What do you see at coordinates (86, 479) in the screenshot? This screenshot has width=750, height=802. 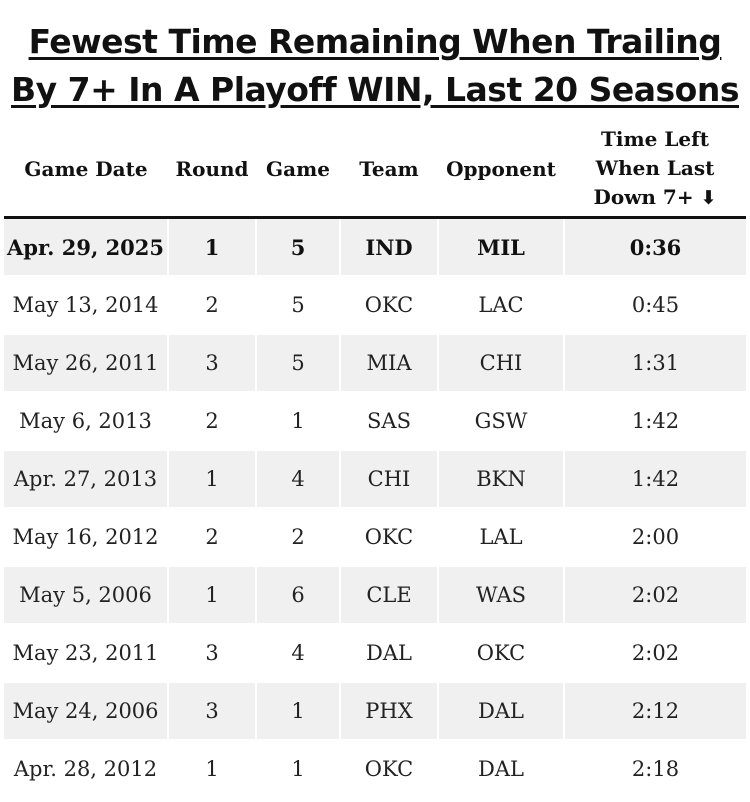 I see `cell-game-date: Apr. 27, 2013` at bounding box center [86, 479].